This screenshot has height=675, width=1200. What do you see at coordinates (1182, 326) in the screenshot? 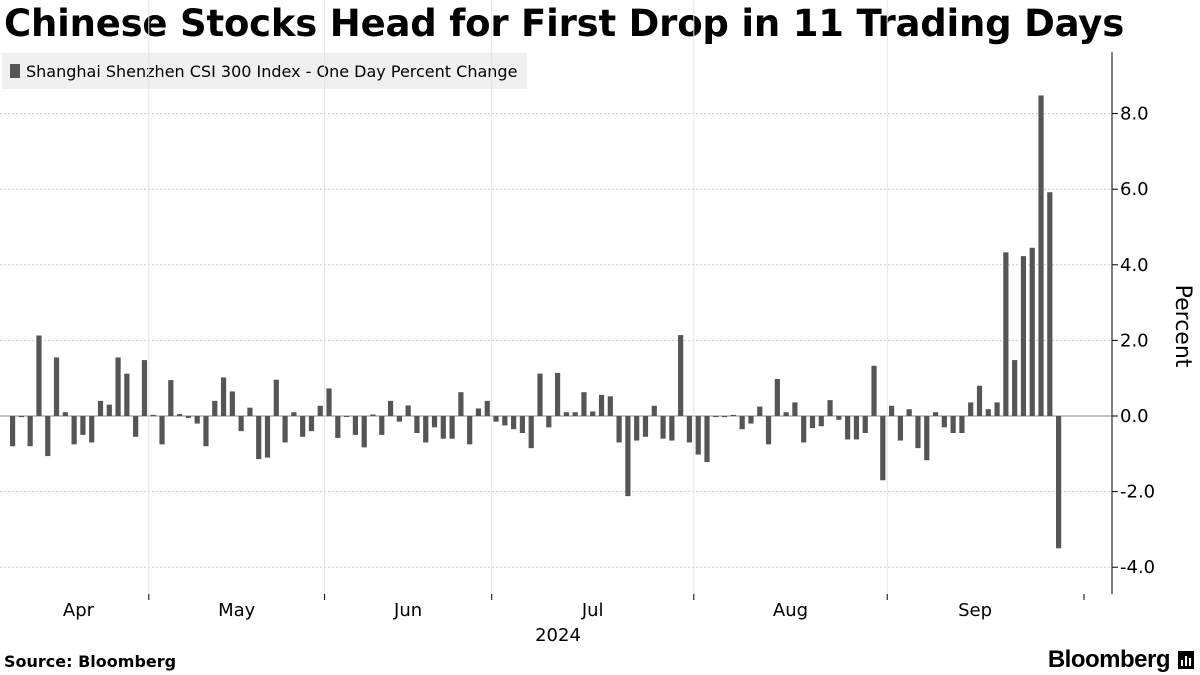
I see `y-axis-title: Percent` at bounding box center [1182, 326].